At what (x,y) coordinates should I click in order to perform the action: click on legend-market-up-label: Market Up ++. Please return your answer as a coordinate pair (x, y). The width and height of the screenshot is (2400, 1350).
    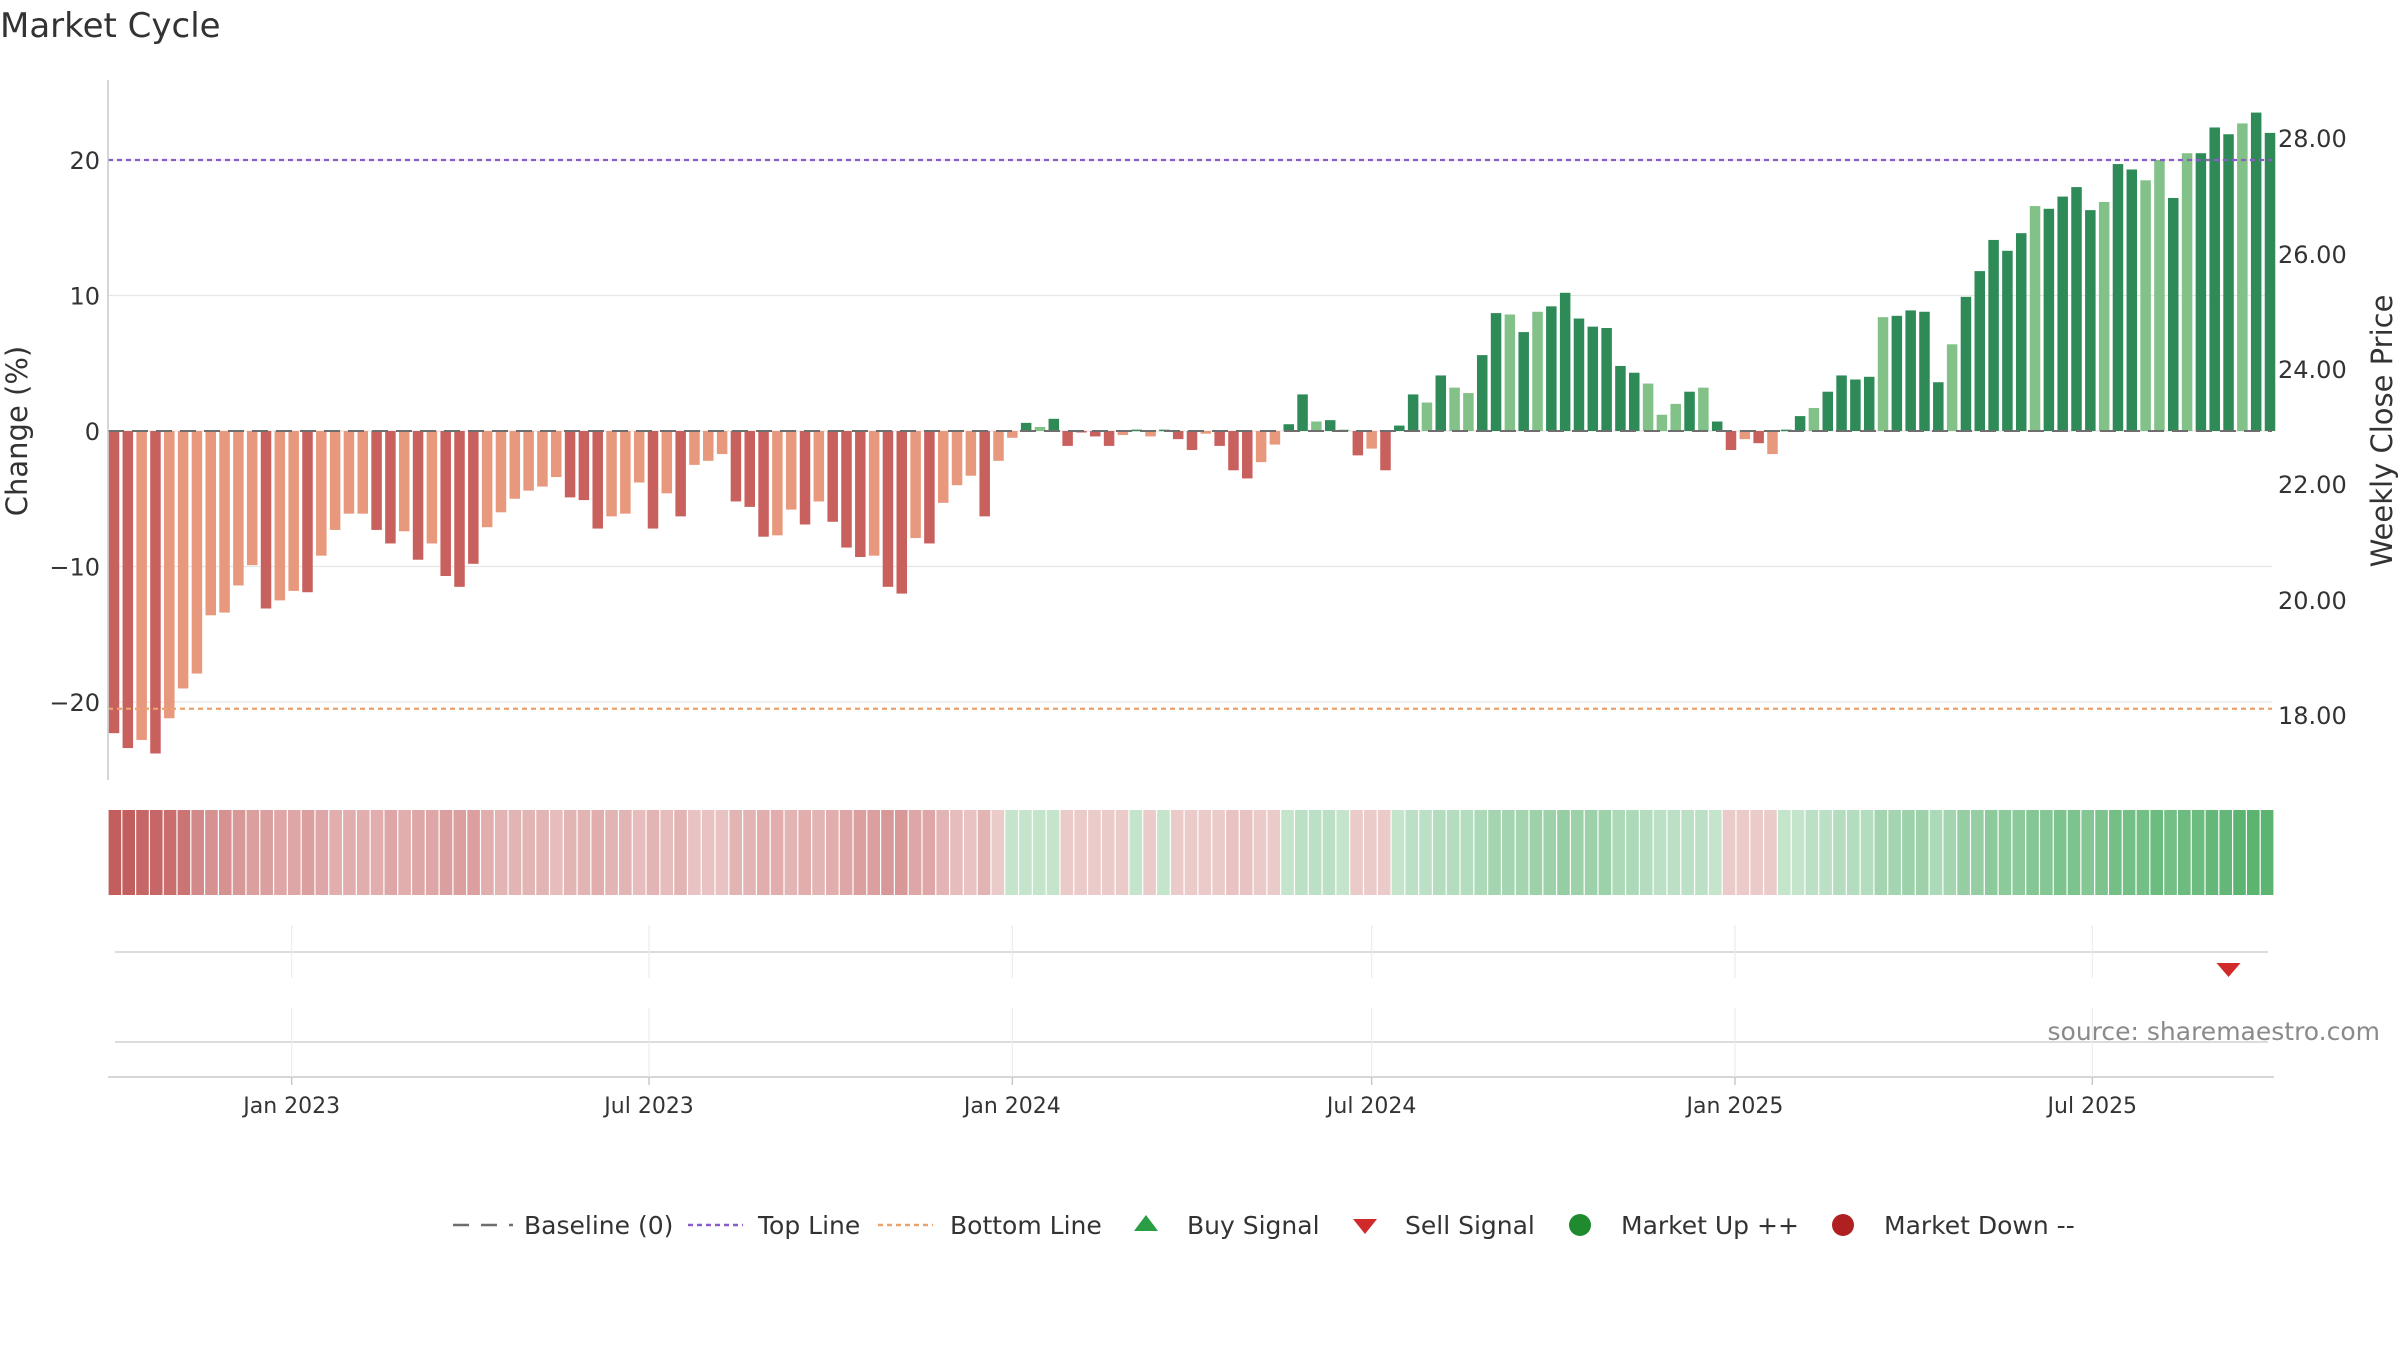
    Looking at the image, I should click on (1710, 1225).